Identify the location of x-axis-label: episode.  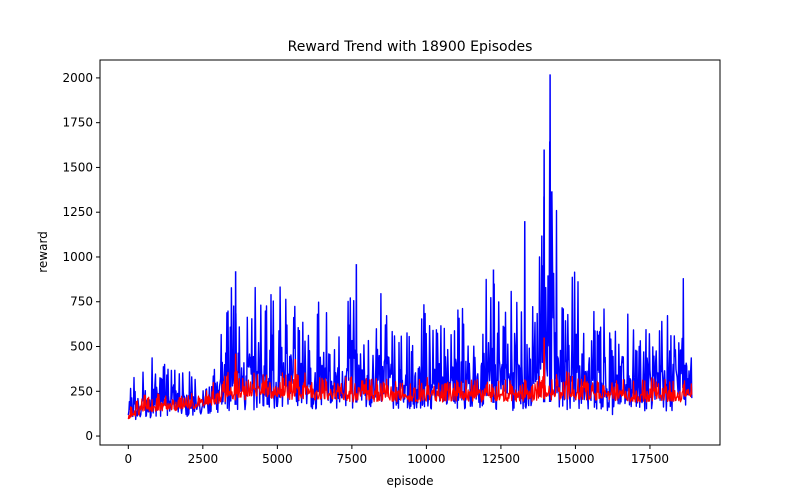
(410, 481).